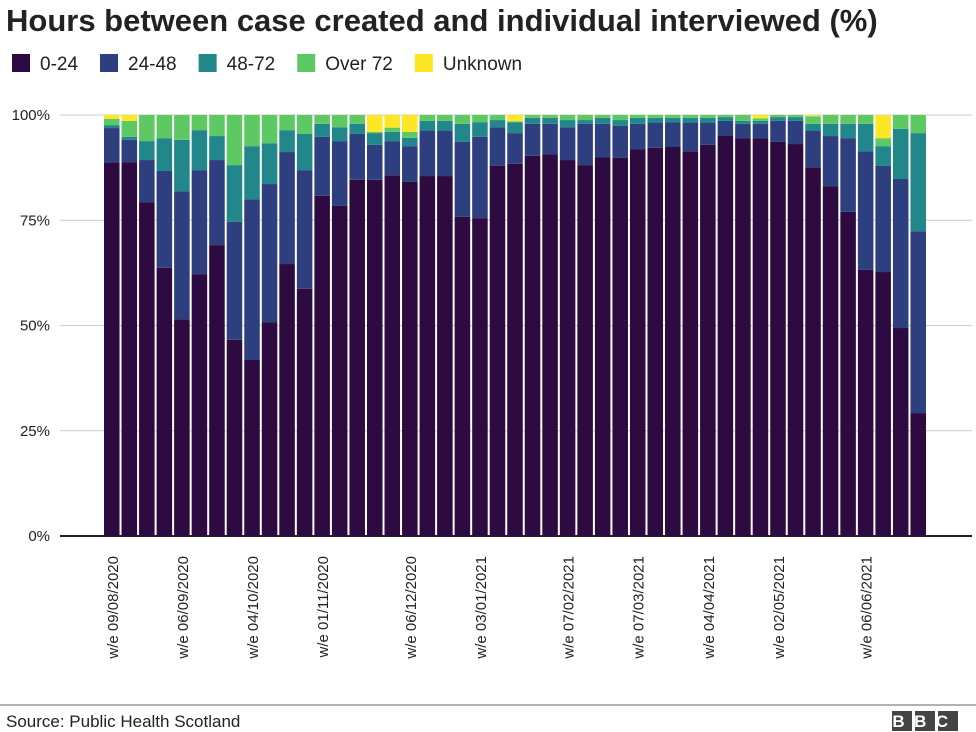  I want to click on x-tick-label: w/e 07/02/2021, so click(569, 608).